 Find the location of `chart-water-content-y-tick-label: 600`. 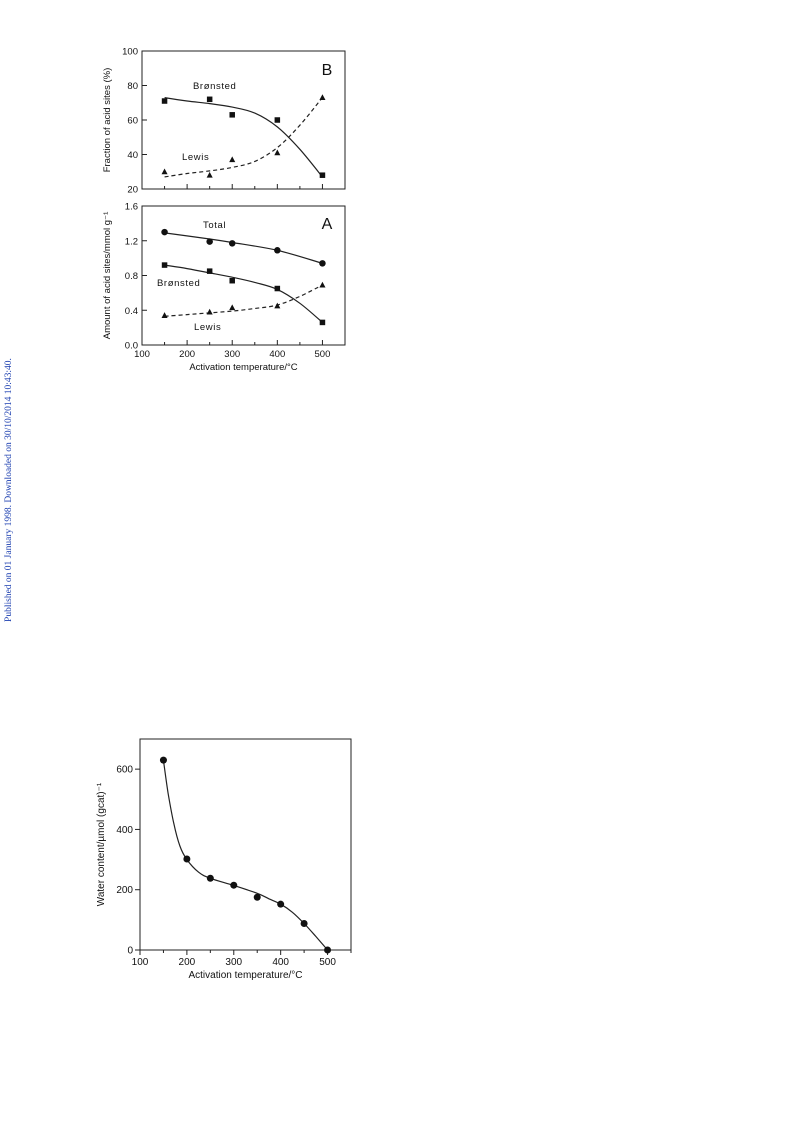

chart-water-content-y-tick-label: 600 is located at coordinates (124, 770).